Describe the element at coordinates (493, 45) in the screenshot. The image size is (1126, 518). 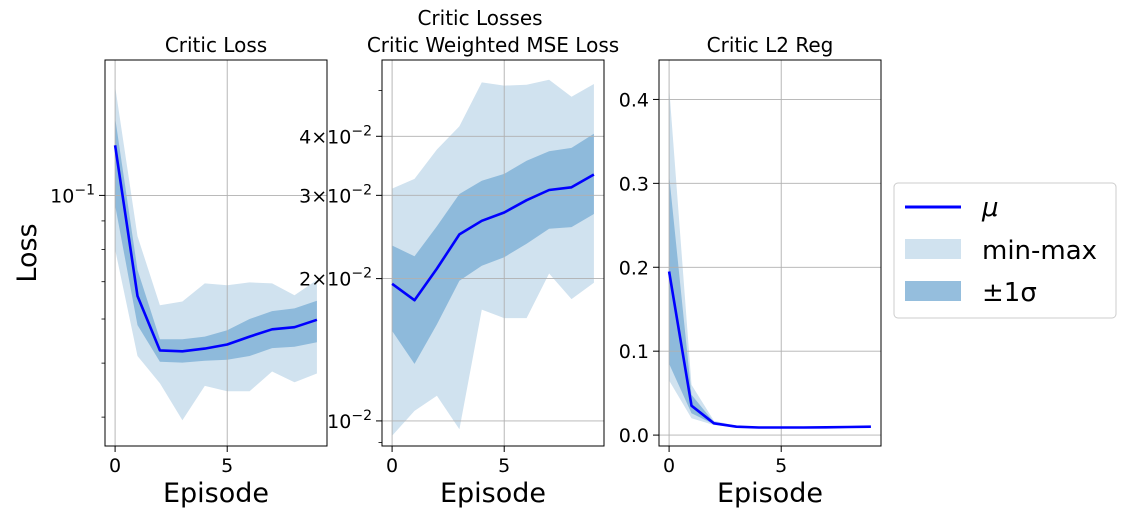
I see `subplot-title: Critic Weighted MSE Loss` at that location.